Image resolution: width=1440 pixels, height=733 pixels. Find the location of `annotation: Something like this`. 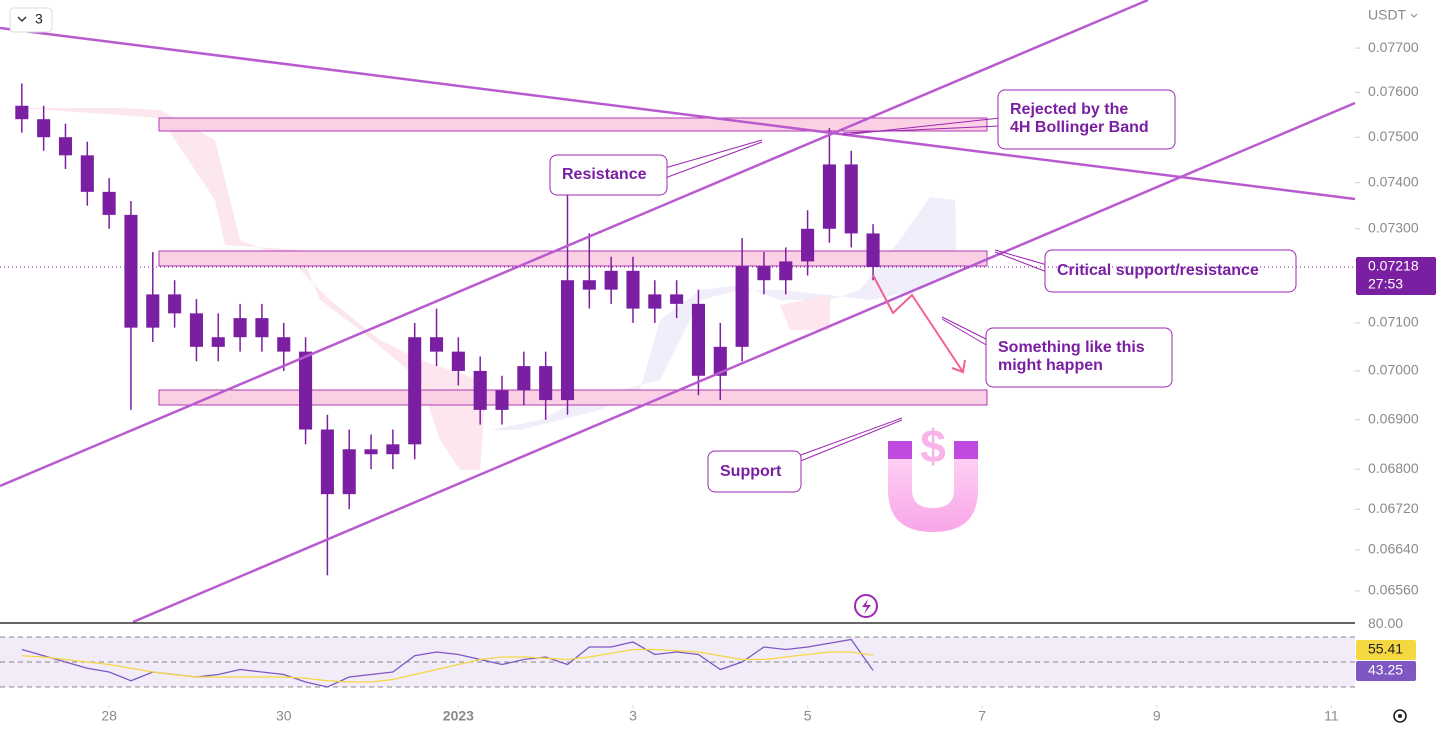

annotation: Something like this is located at coordinates (1071, 347).